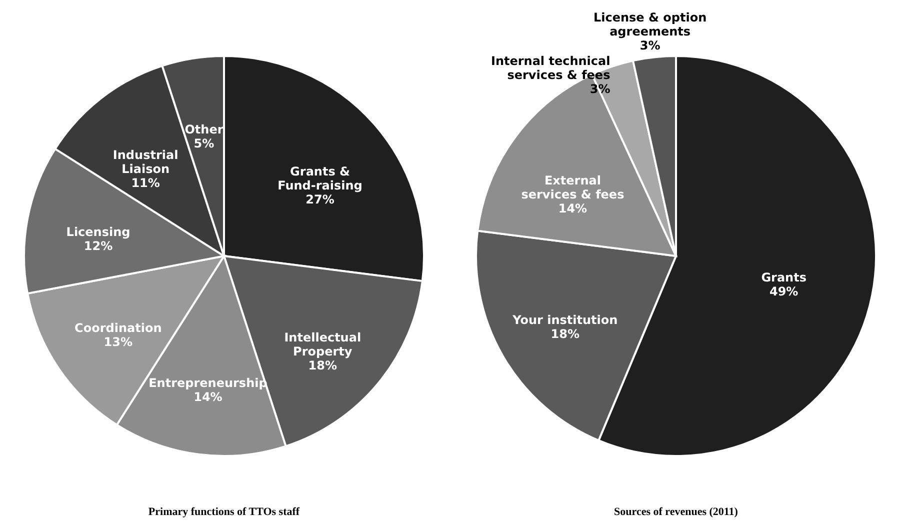  What do you see at coordinates (783, 277) in the screenshot?
I see `slice-label: Grants` at bounding box center [783, 277].